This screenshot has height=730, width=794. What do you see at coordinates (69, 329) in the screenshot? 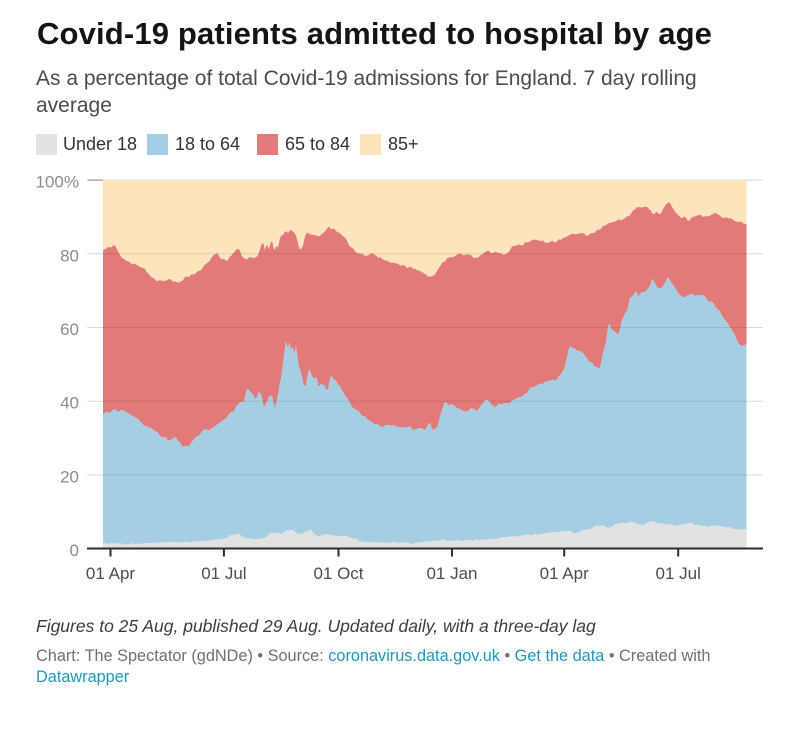
I see `svg-text: 60` at bounding box center [69, 329].